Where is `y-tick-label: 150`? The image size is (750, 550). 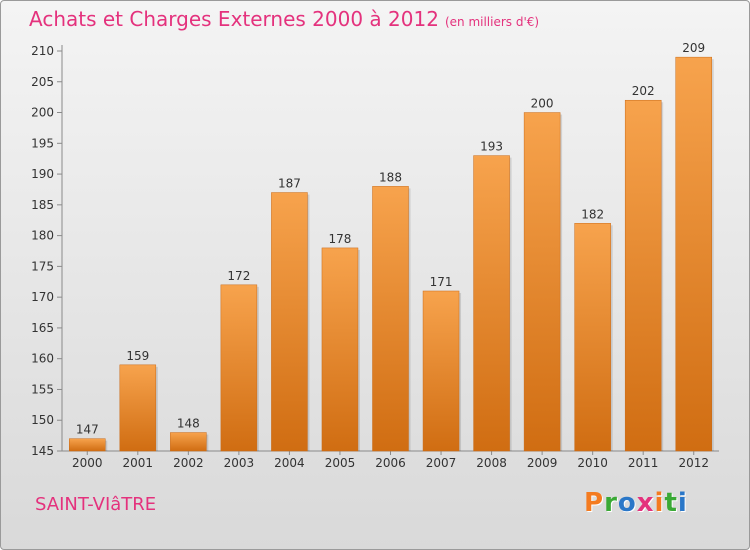 y-tick-label: 150 is located at coordinates (42, 420).